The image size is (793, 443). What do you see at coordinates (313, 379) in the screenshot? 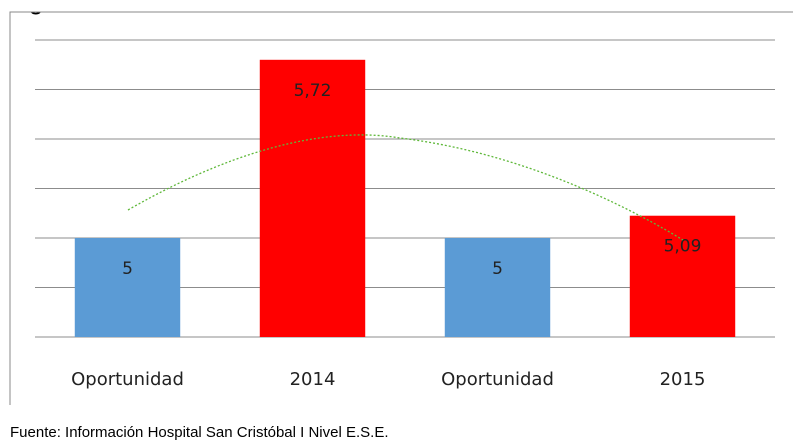
I see `x-tick-label: 2014` at bounding box center [313, 379].